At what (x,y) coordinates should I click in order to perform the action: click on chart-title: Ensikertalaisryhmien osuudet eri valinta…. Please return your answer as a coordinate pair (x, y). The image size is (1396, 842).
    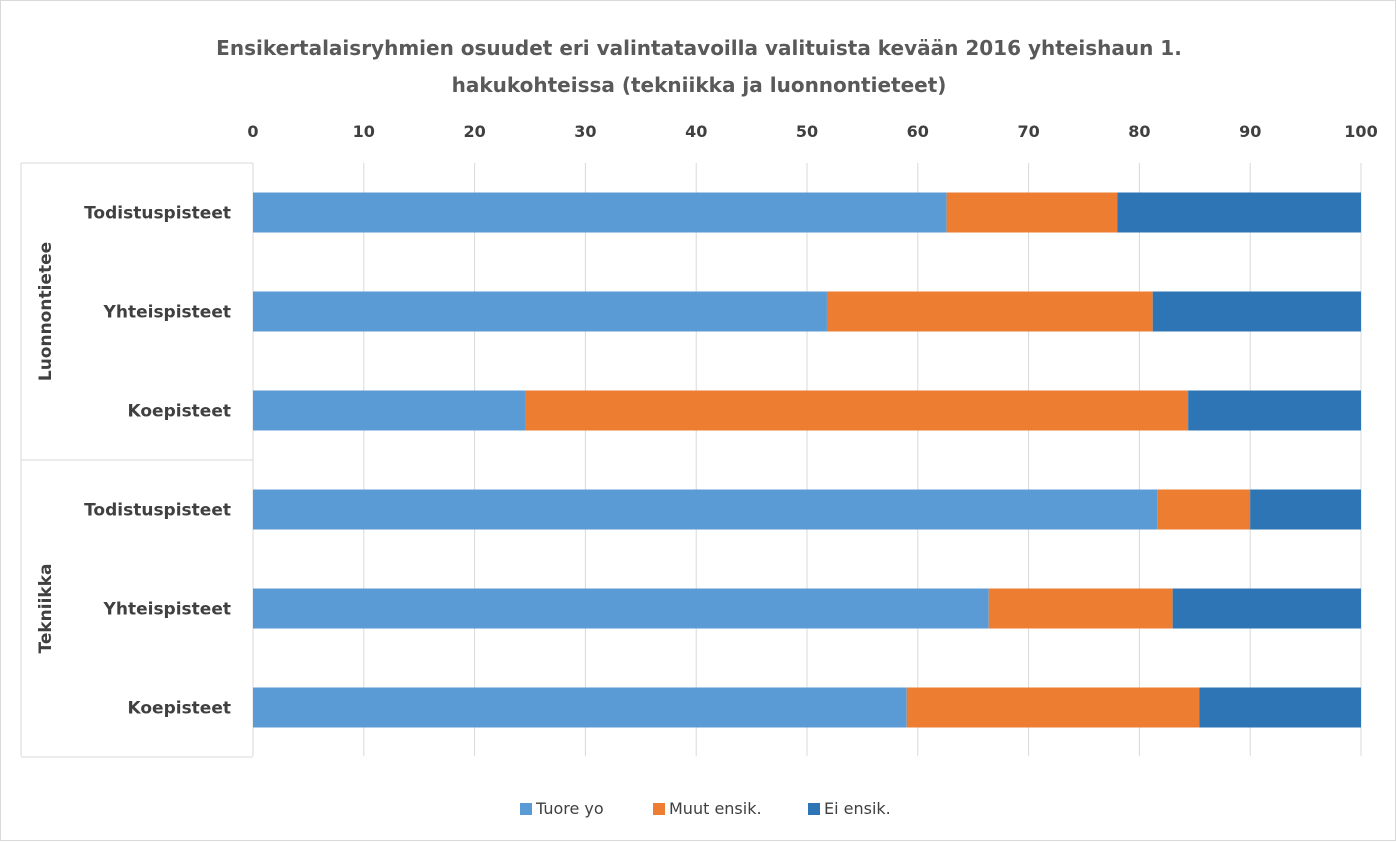
    Looking at the image, I should click on (699, 66).